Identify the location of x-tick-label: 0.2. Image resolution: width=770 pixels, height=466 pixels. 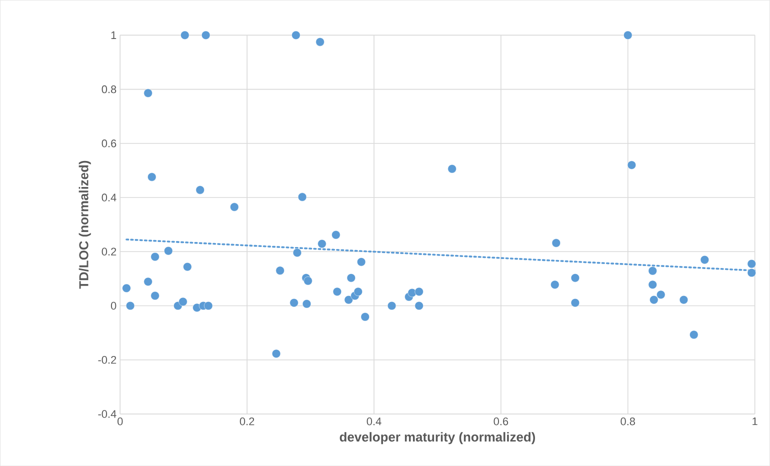
(247, 421).